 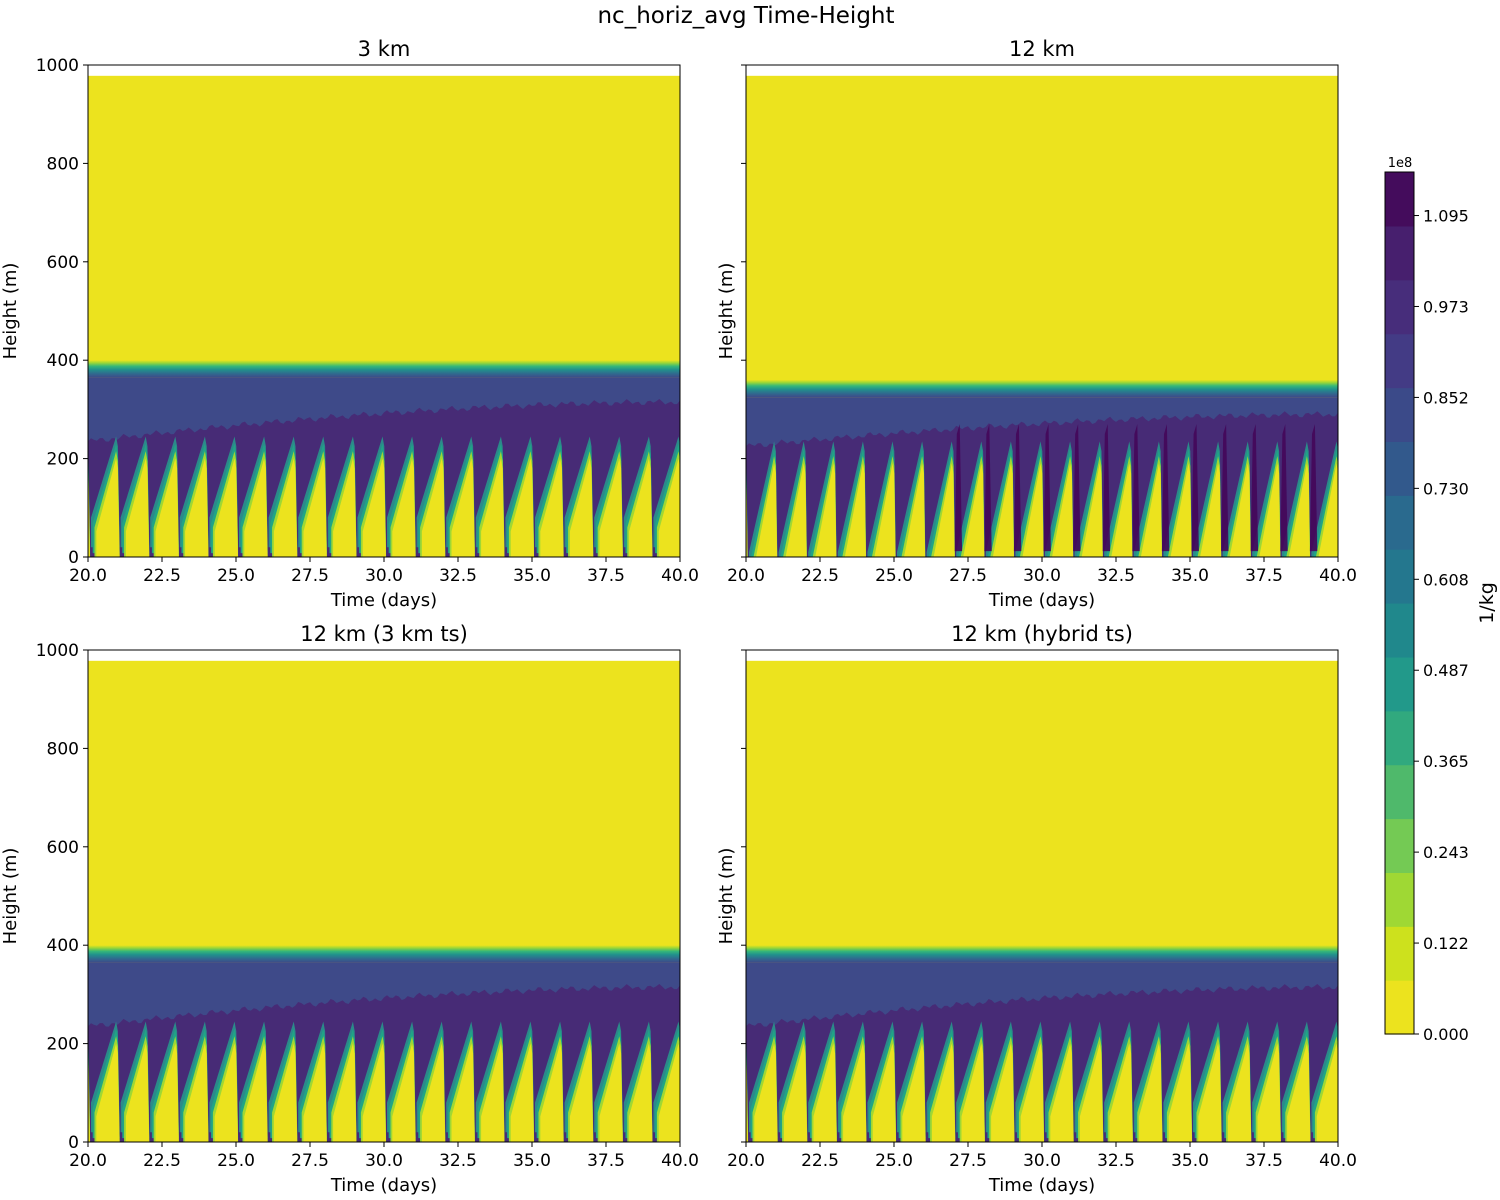 I want to click on y-axis: 0 200 400 600 800 1000 Height (m), so click(x=44, y=897).